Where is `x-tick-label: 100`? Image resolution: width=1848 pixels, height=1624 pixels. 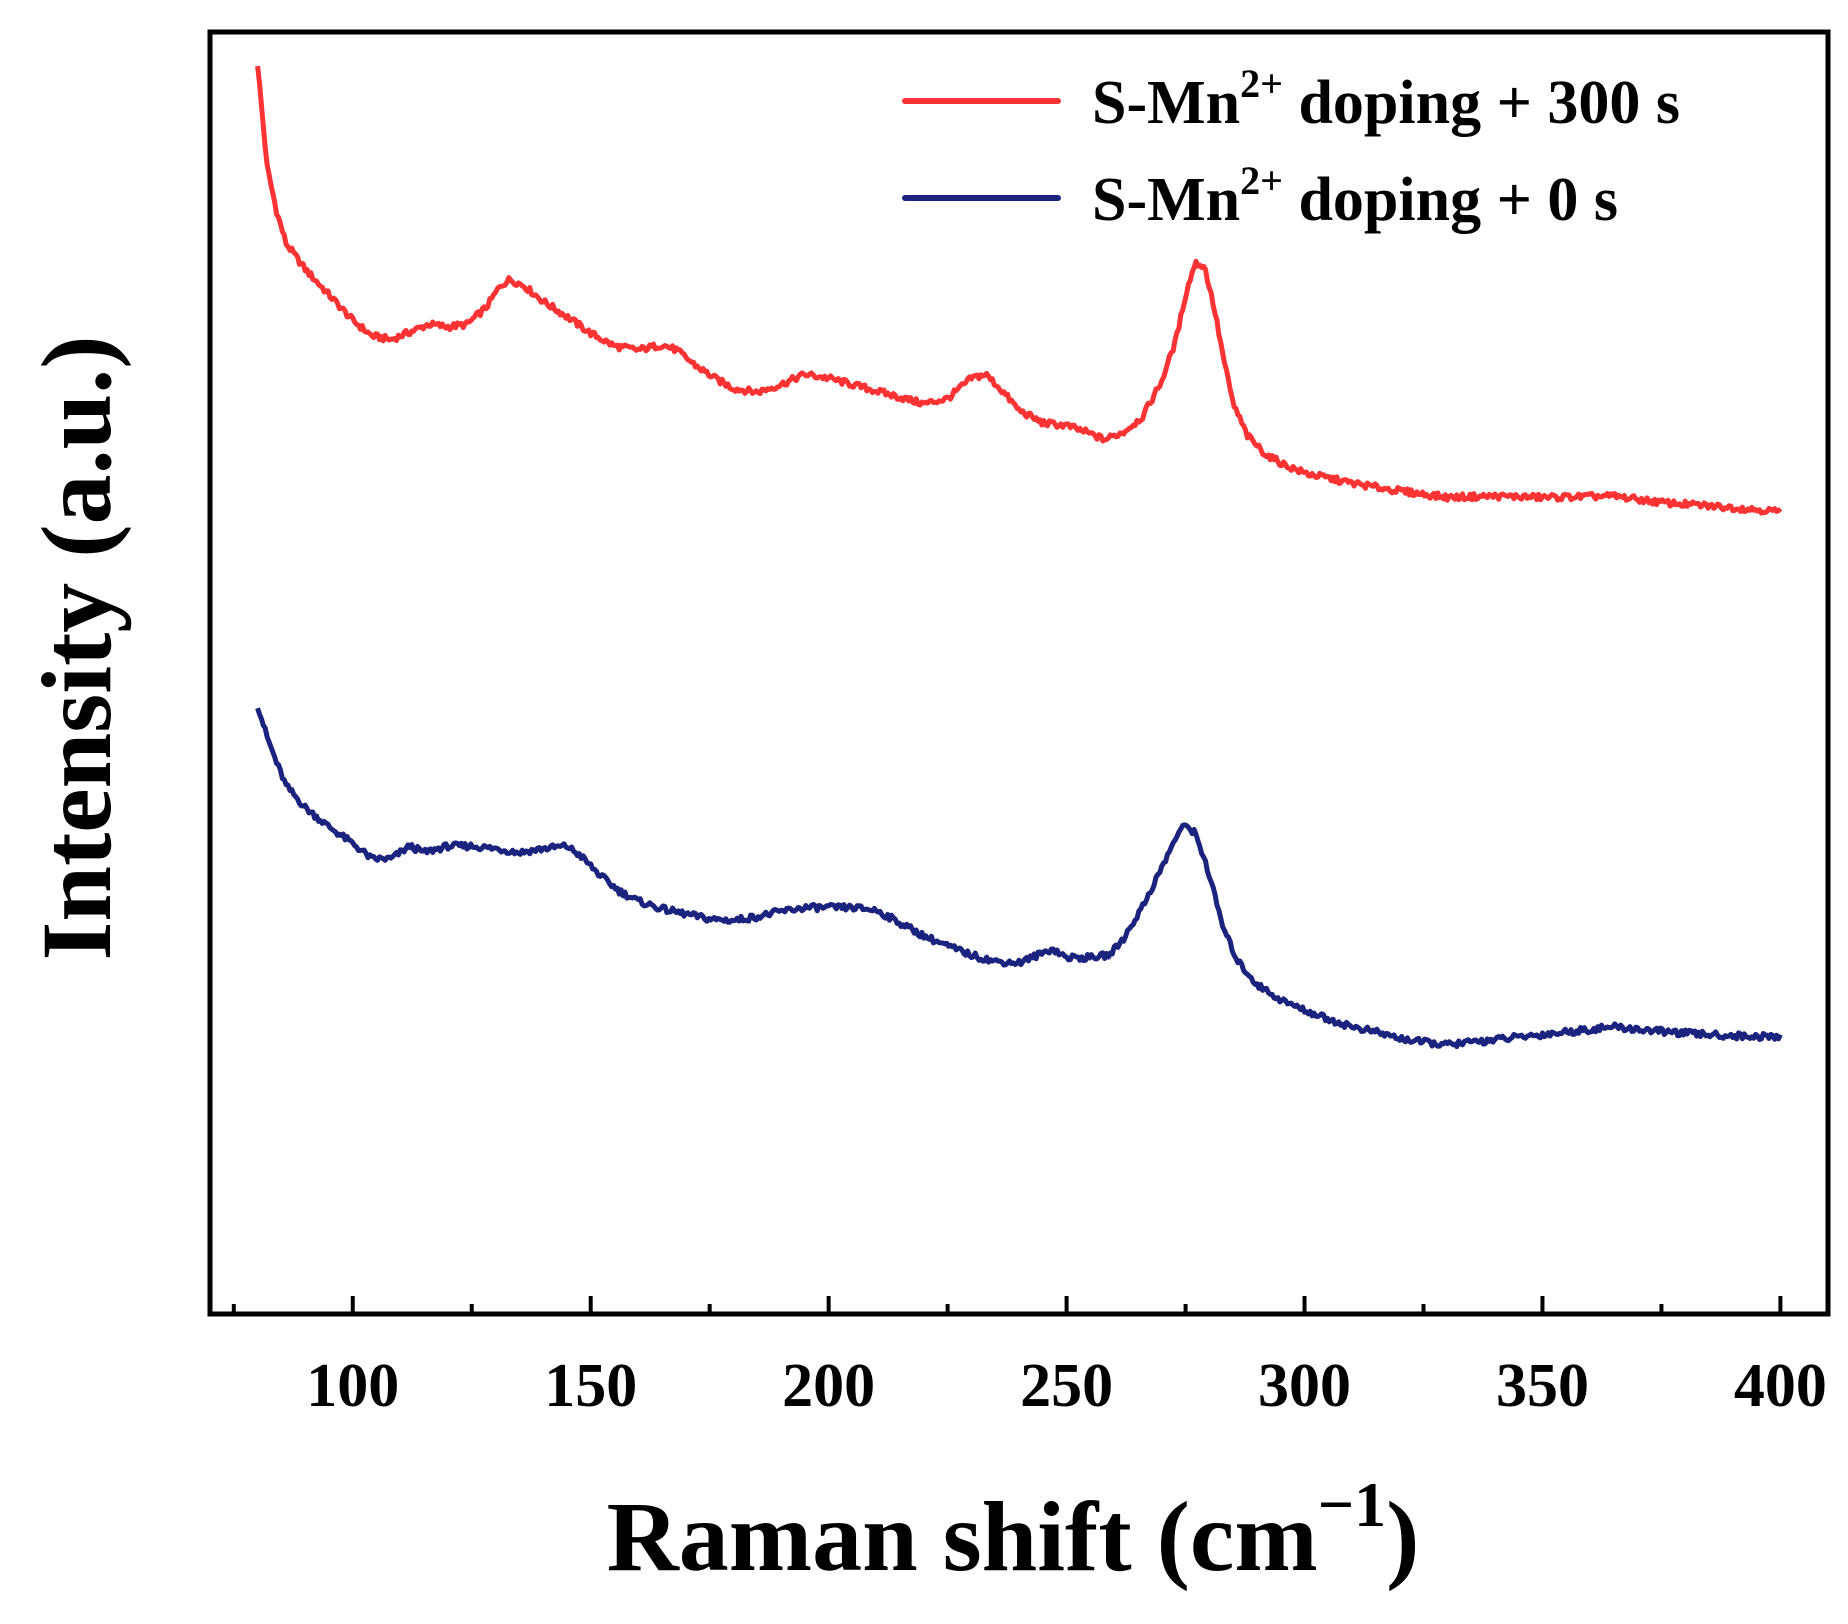
x-tick-label: 100 is located at coordinates (352, 1386).